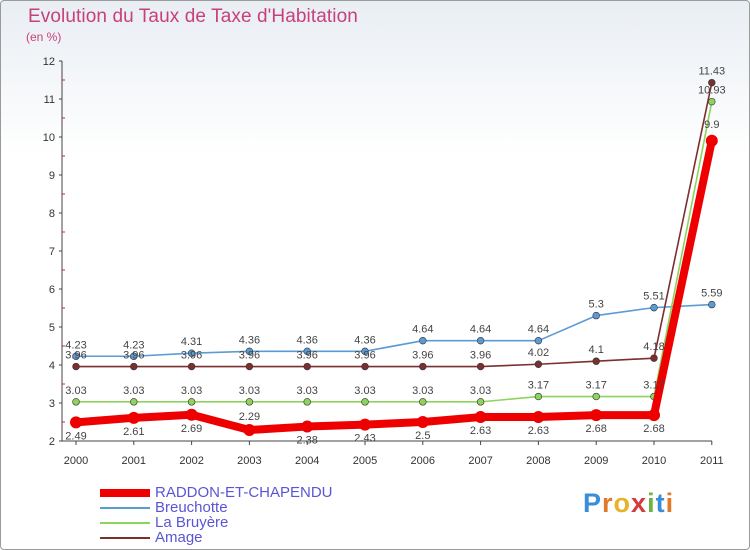 The image size is (750, 550). Describe the element at coordinates (711, 125) in the screenshot. I see `data-label: 9.9` at that location.